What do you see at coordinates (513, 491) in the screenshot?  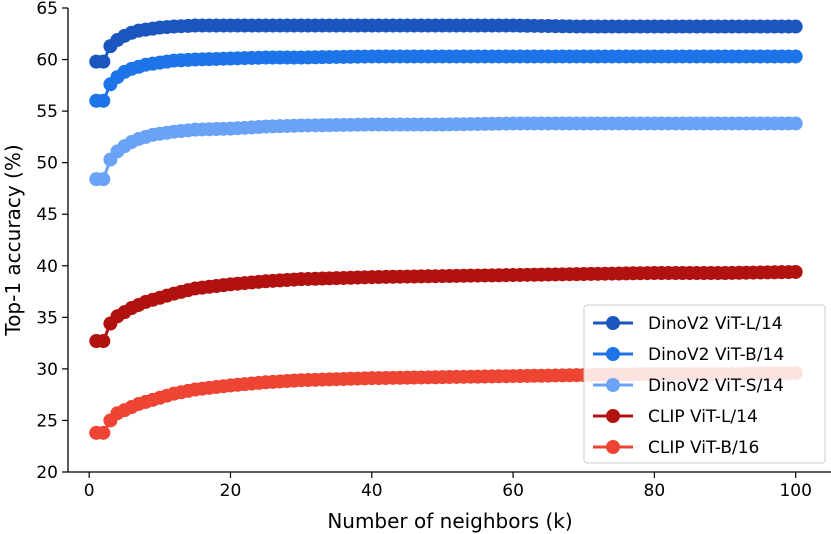 I see `x-tick-label: 60` at bounding box center [513, 491].